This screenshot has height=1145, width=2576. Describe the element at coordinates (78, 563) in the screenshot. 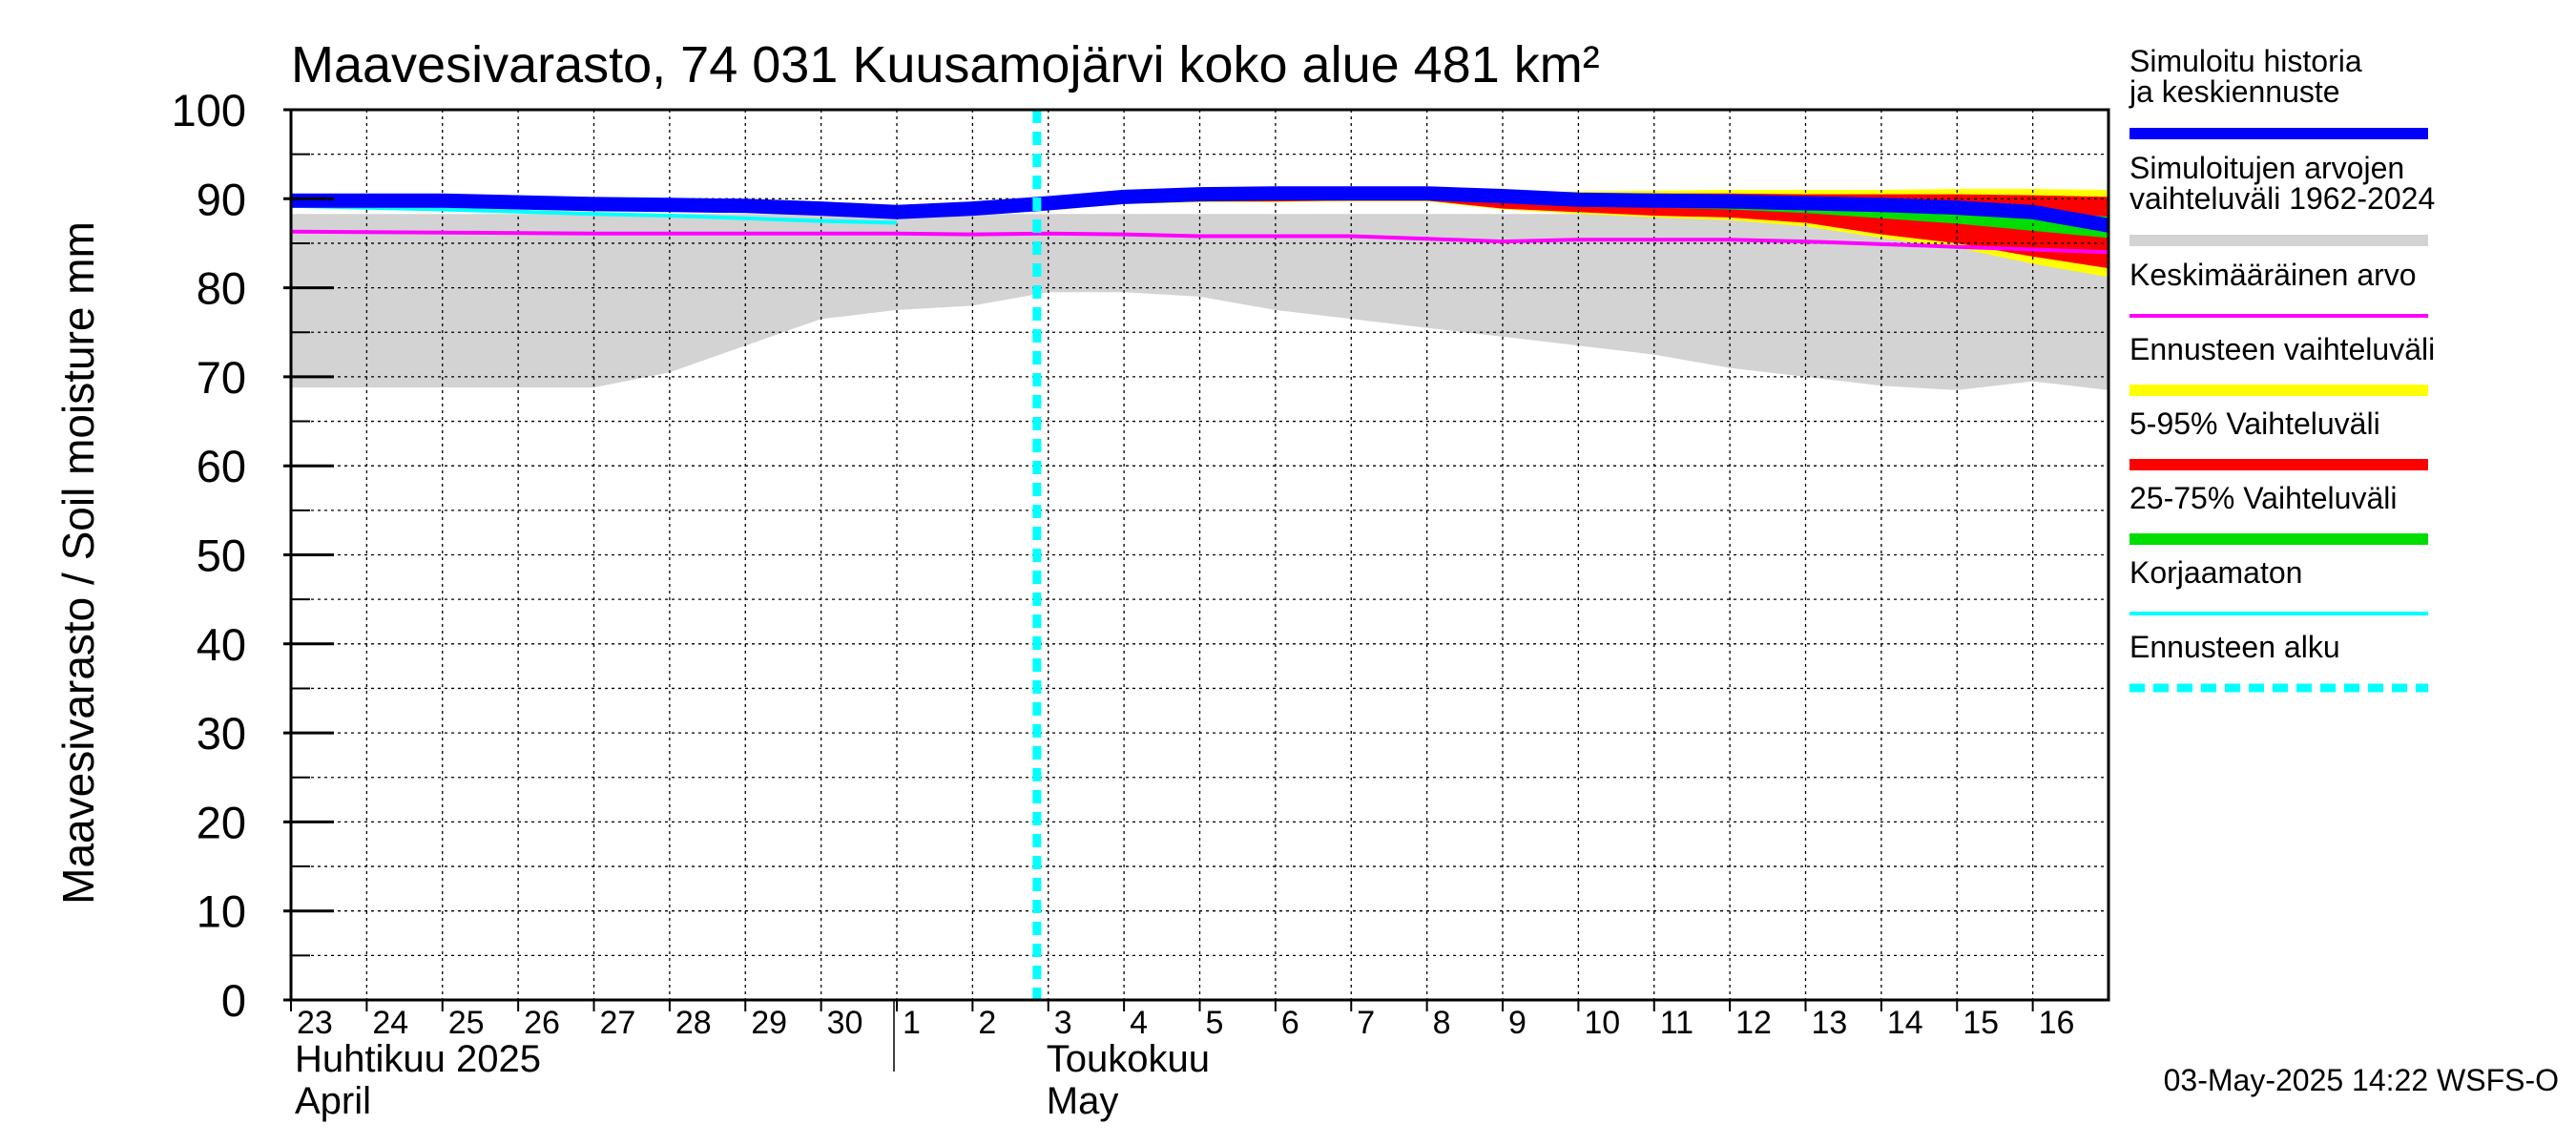

I see `y-axis-label: Maavesivarasto / Soil moisture mm` at that location.